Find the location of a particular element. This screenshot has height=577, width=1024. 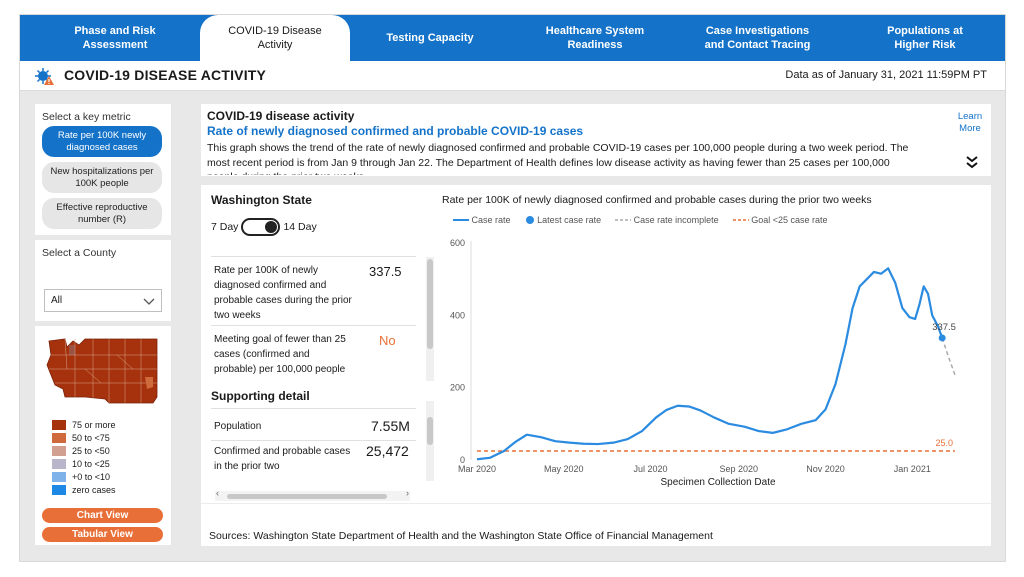

stats-scrollbar is located at coordinates (430, 319).